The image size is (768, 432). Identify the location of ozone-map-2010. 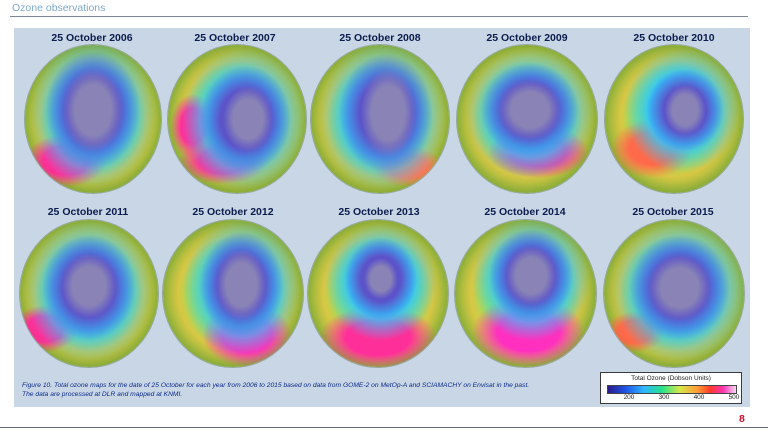
(674, 119).